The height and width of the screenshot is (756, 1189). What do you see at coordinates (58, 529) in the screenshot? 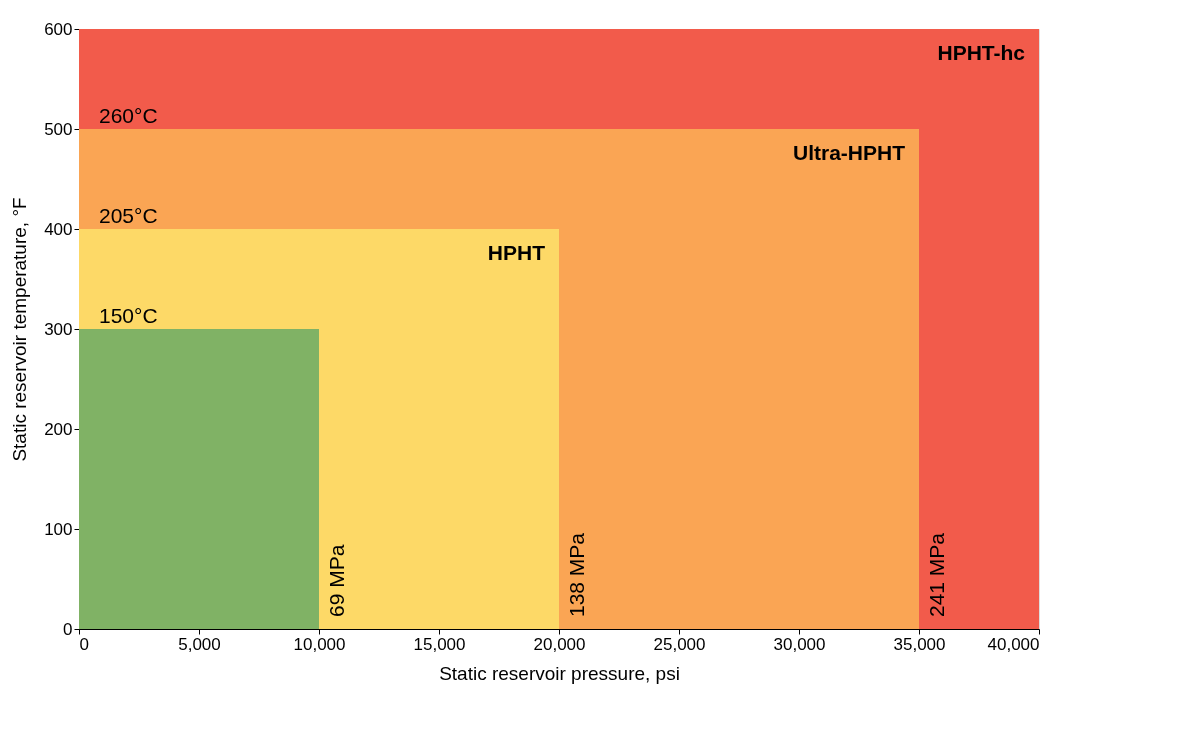
I see `y-tick-label: 100` at bounding box center [58, 529].